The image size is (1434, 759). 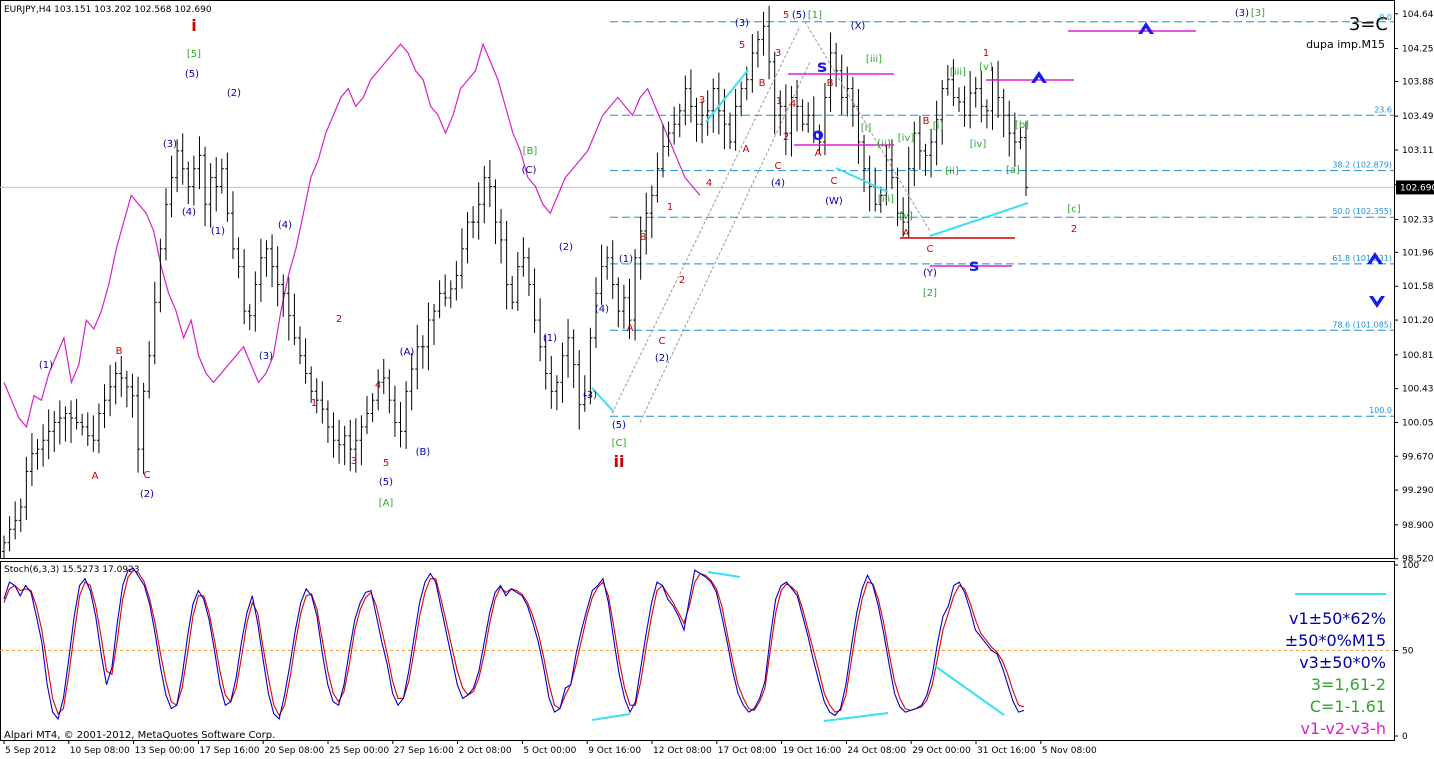 What do you see at coordinates (100, 751) in the screenshot?
I see `x-tick-label: 10 Sep 08:00` at bounding box center [100, 751].